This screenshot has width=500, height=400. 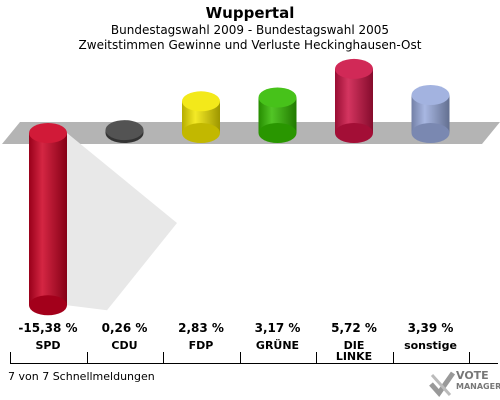 I want to click on value-label: 0,26 %, so click(x=124, y=328).